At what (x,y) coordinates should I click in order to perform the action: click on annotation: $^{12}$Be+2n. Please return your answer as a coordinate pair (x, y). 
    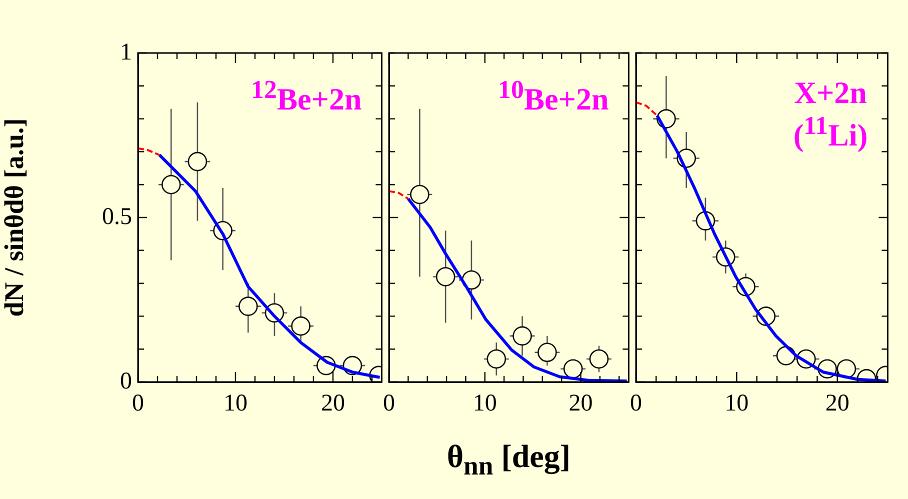
    Looking at the image, I should click on (306, 96).